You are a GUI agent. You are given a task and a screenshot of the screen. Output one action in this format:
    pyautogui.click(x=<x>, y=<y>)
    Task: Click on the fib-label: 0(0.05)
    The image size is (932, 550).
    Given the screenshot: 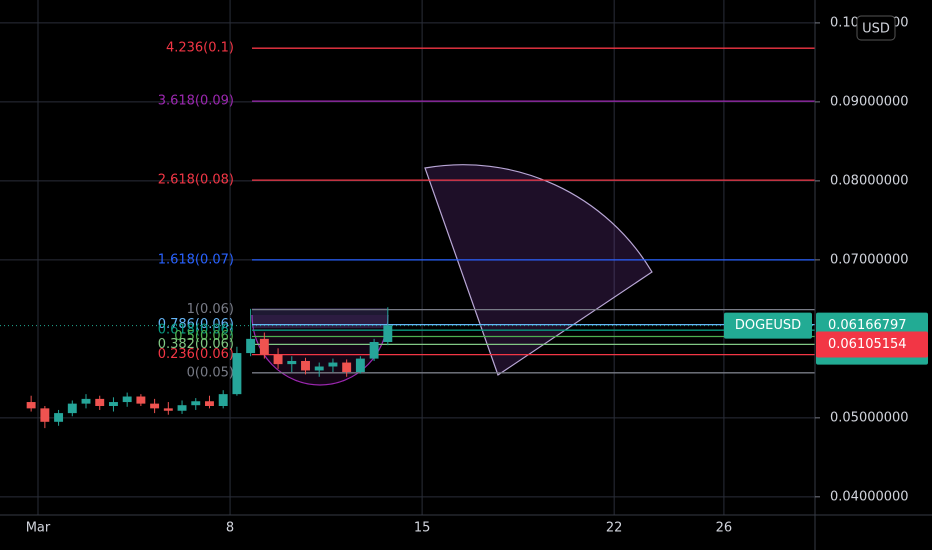 What is the action you would take?
    pyautogui.click(x=210, y=372)
    